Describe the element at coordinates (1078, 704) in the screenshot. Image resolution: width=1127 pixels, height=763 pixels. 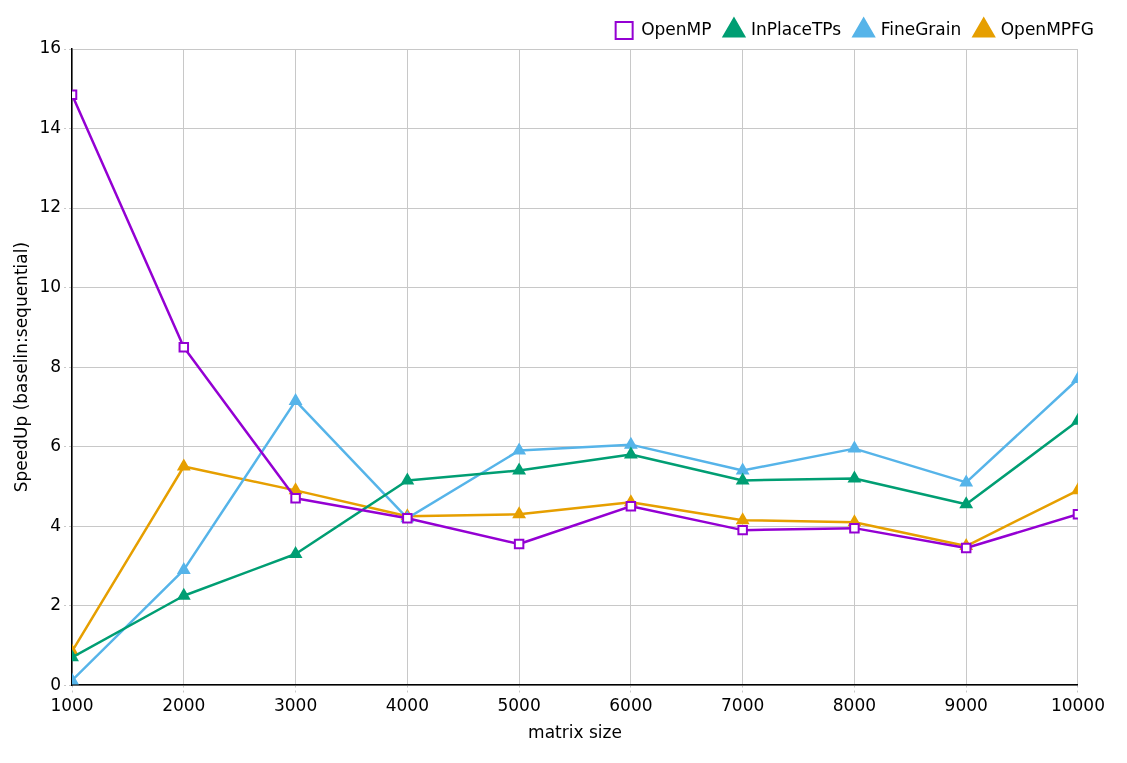
I see `x-tick-label: 10000` at that location.